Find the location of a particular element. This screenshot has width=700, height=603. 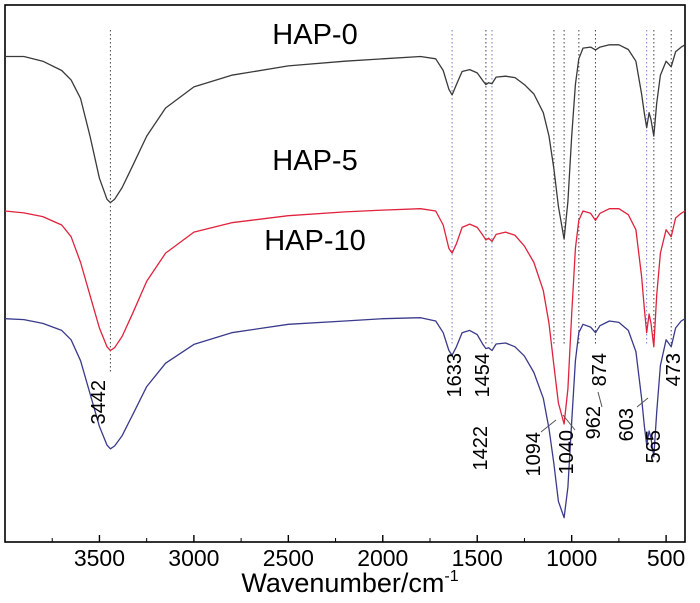

x-axis-label-superscript: -1 is located at coordinates (451, 576).